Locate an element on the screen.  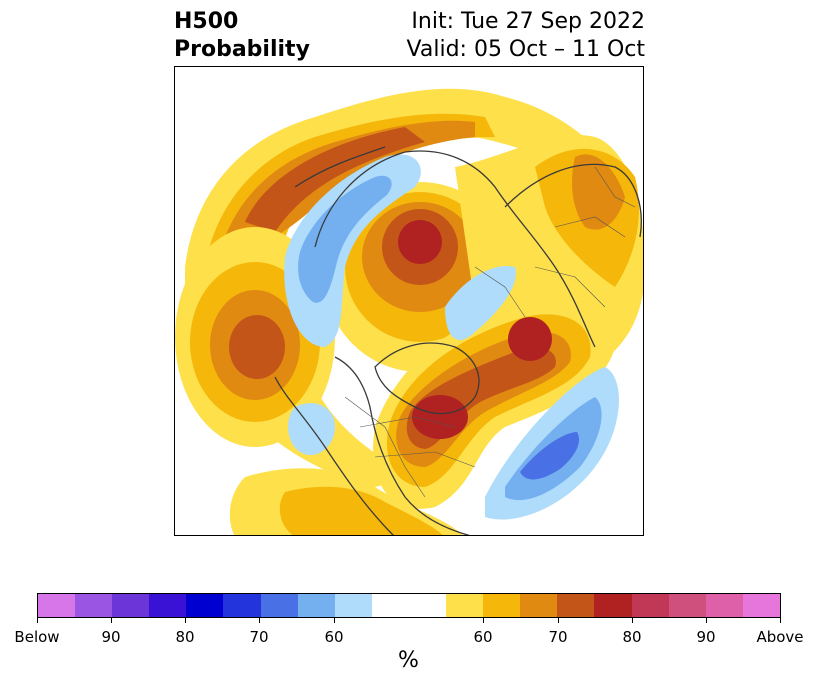
below-60-scandinavia is located at coordinates (480, 303).